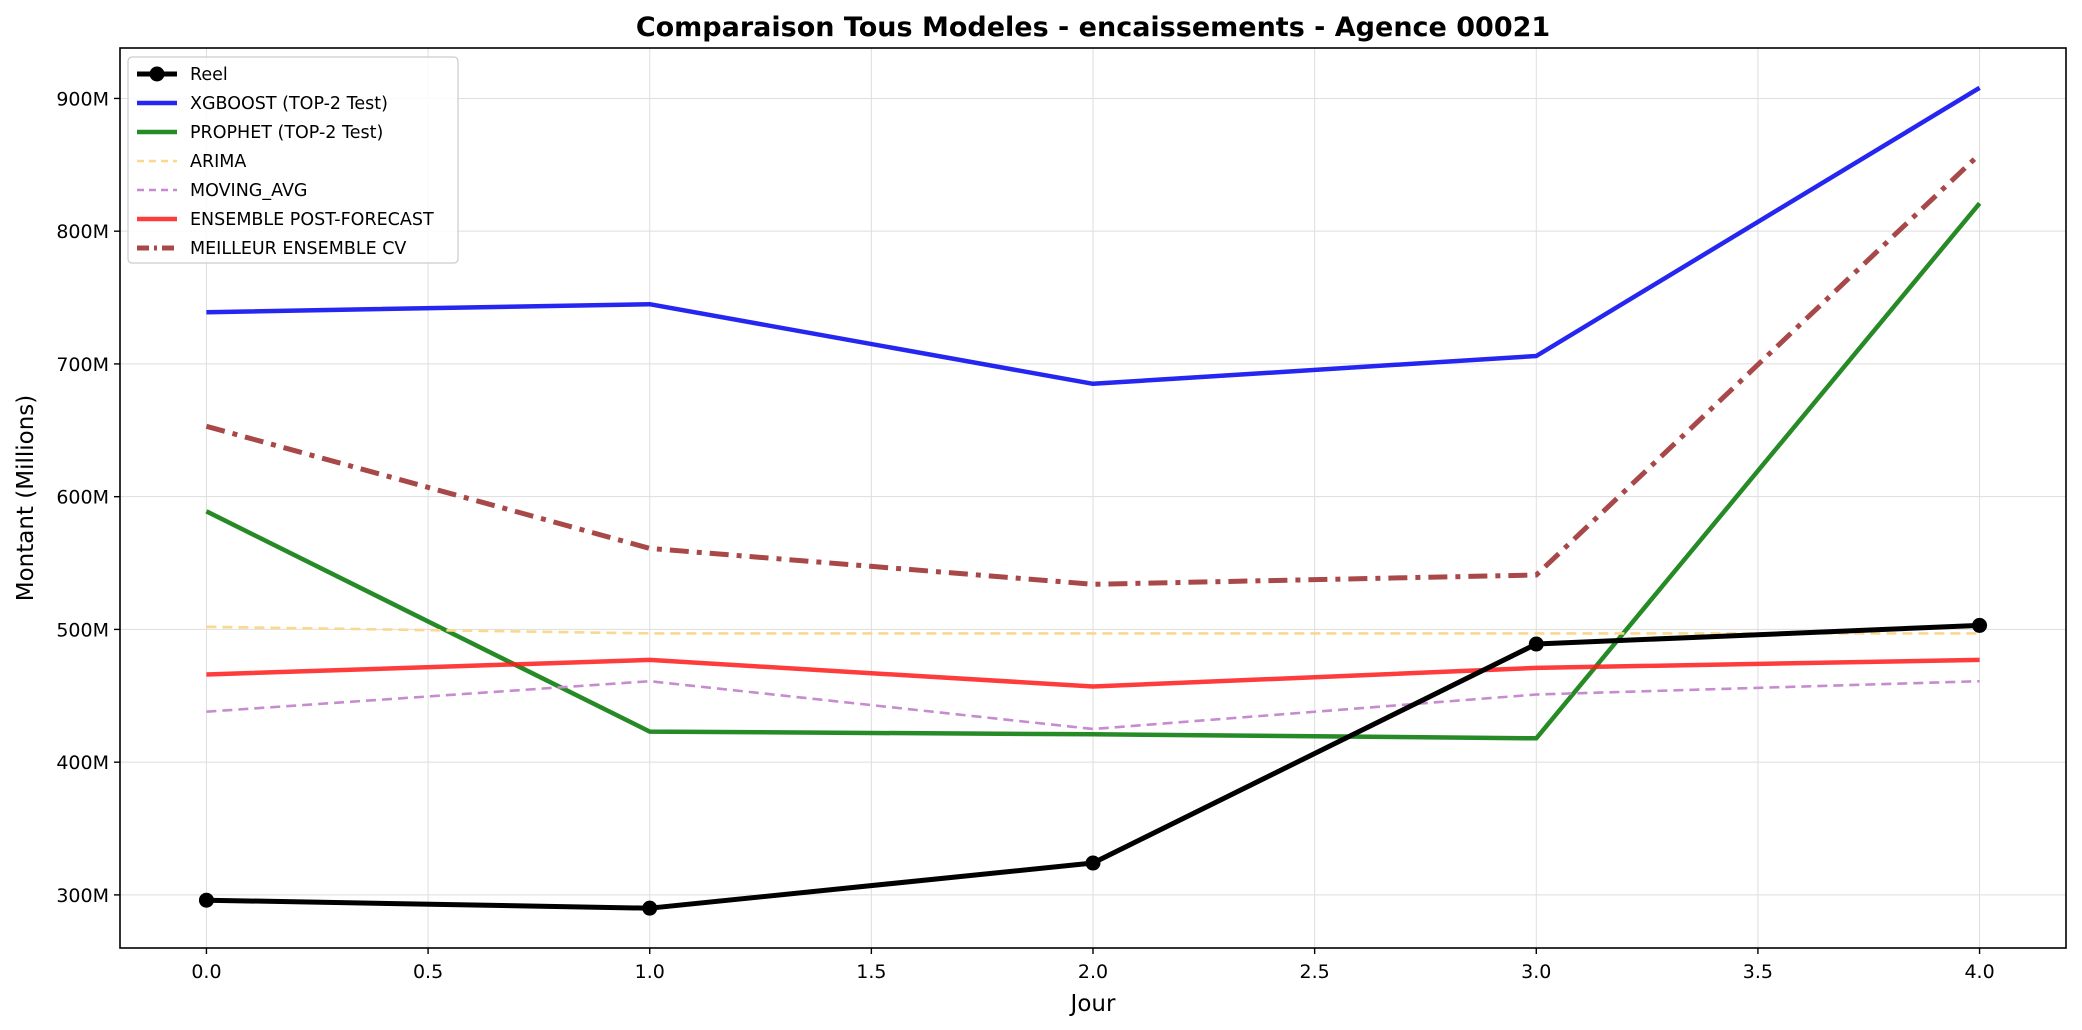  I want to click on x-tick-label: 3.5, so click(1758, 972).